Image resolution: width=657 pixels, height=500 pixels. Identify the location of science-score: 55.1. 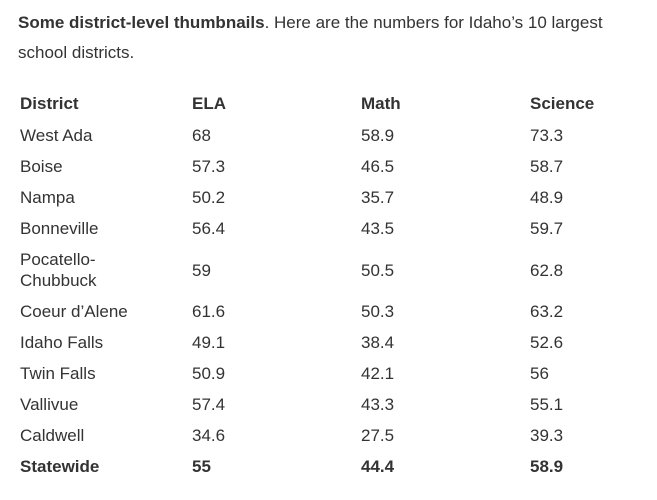
(547, 404).